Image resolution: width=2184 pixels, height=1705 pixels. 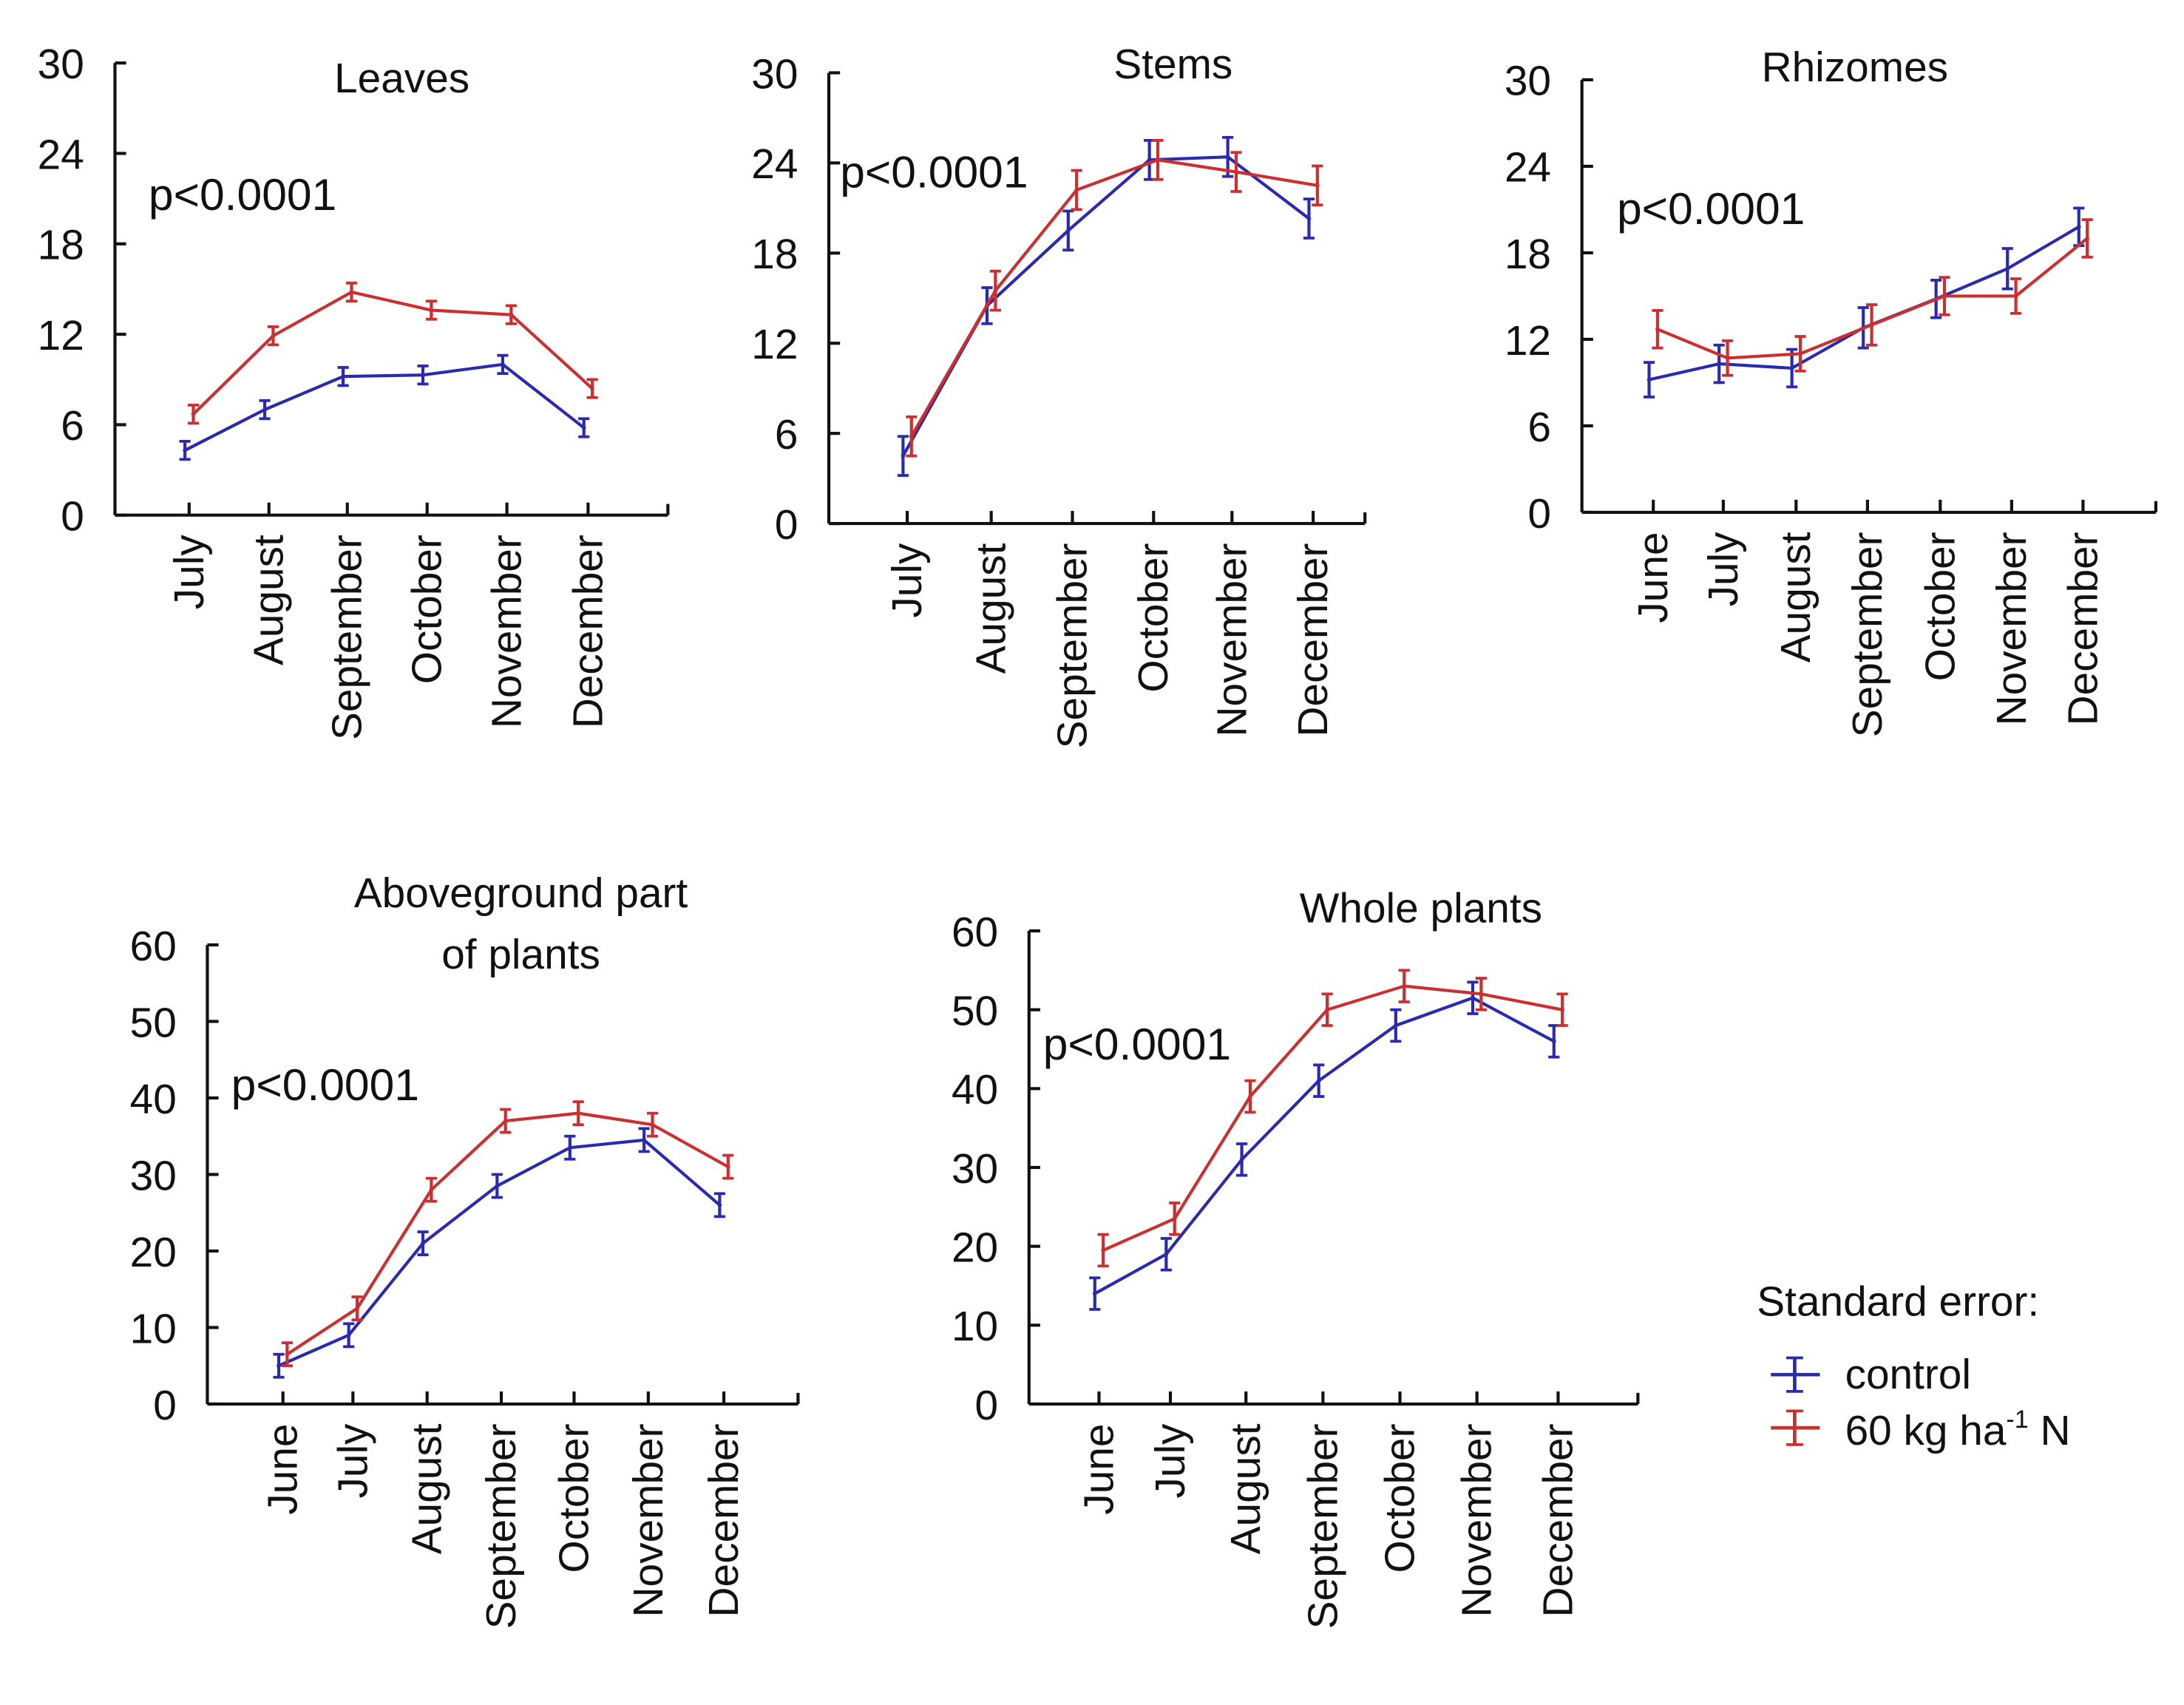 What do you see at coordinates (520, 955) in the screenshot?
I see `chart-title: of plants` at bounding box center [520, 955].